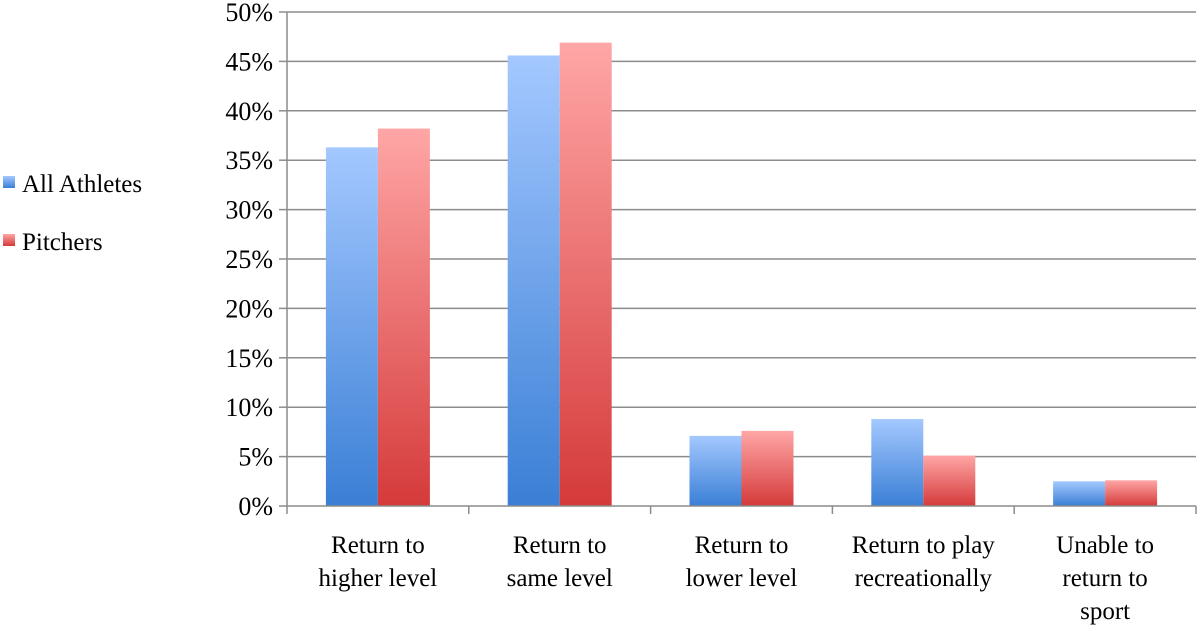 The height and width of the screenshot is (631, 1200). What do you see at coordinates (249, 308) in the screenshot?
I see `y-tick-label: 20%` at bounding box center [249, 308].